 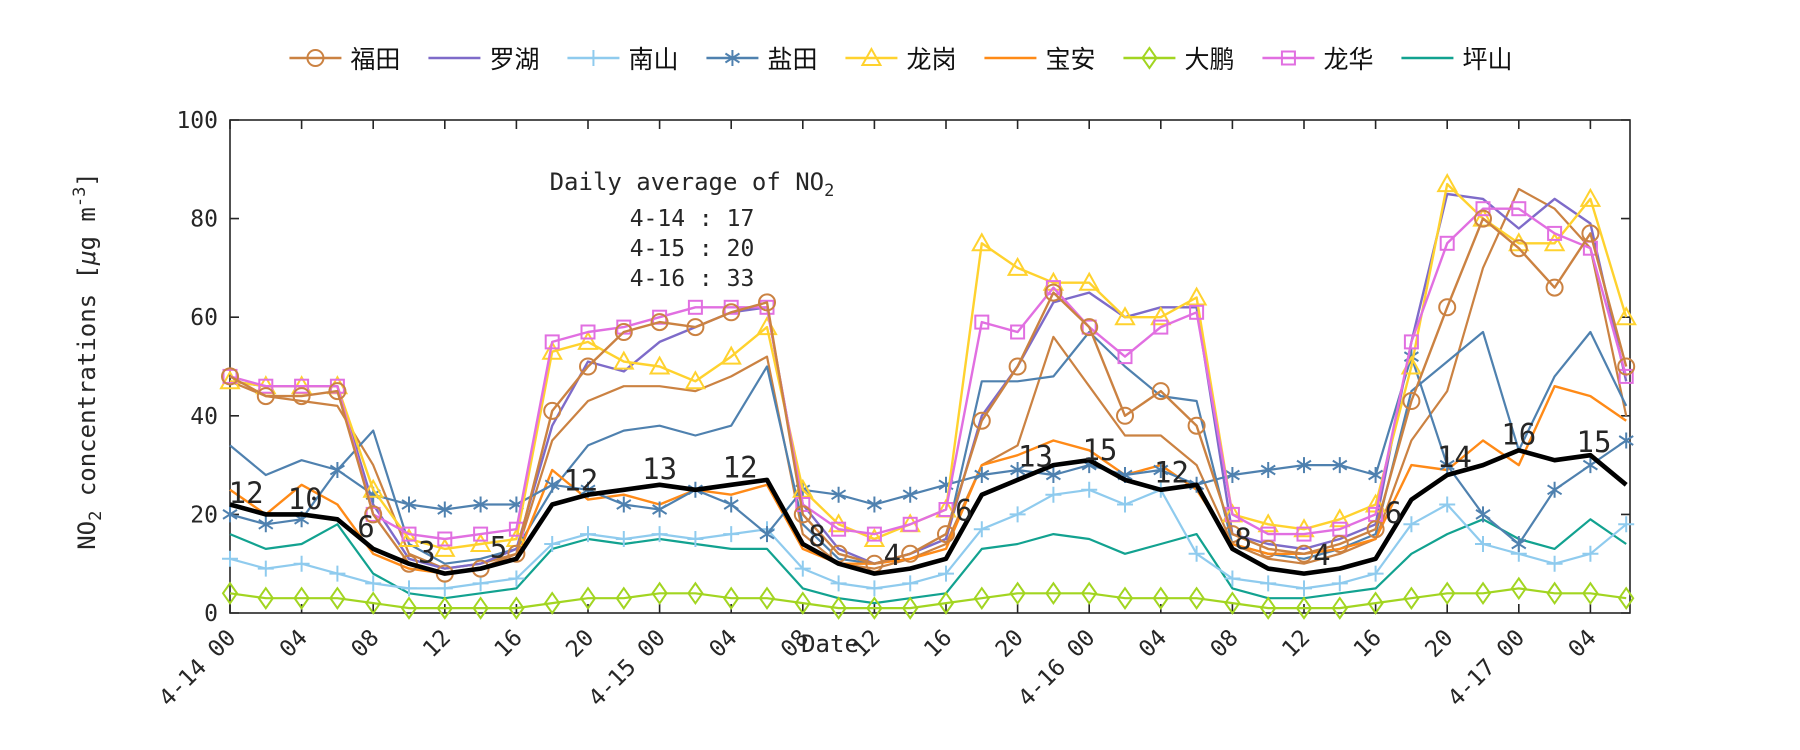 I want to click on legend-marker-longhua, so click(x=1288, y=58).